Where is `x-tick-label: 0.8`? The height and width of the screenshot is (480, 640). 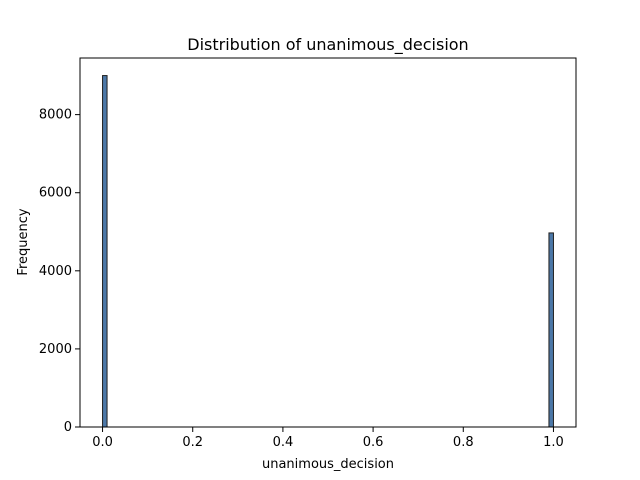
x-tick-label: 0.8 is located at coordinates (463, 442).